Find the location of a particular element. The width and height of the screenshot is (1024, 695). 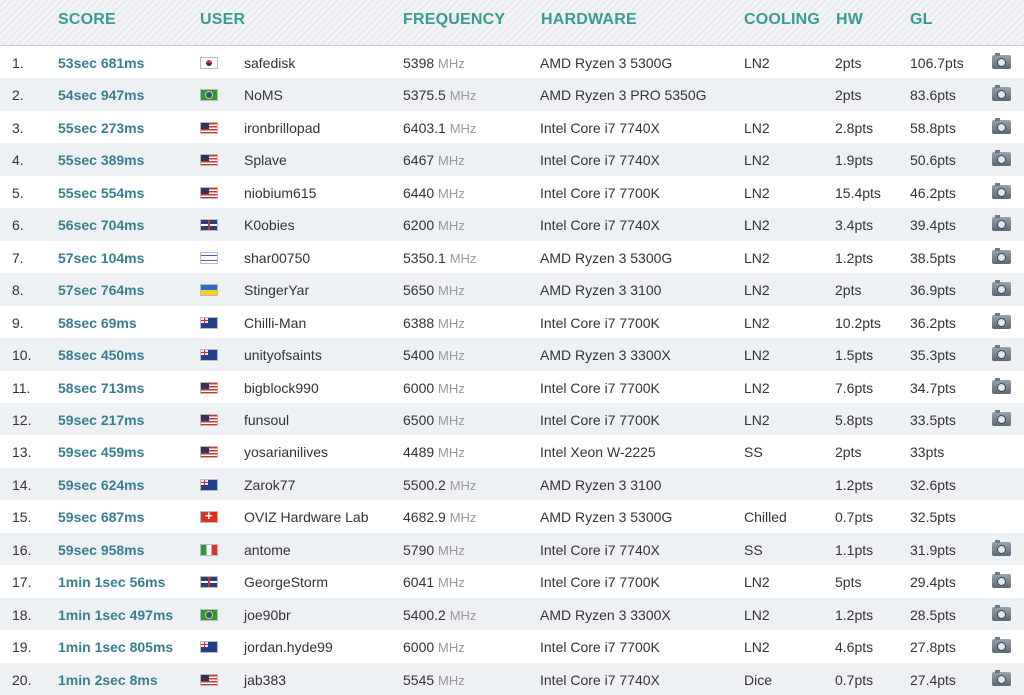

username: funsoul is located at coordinates (267, 419).